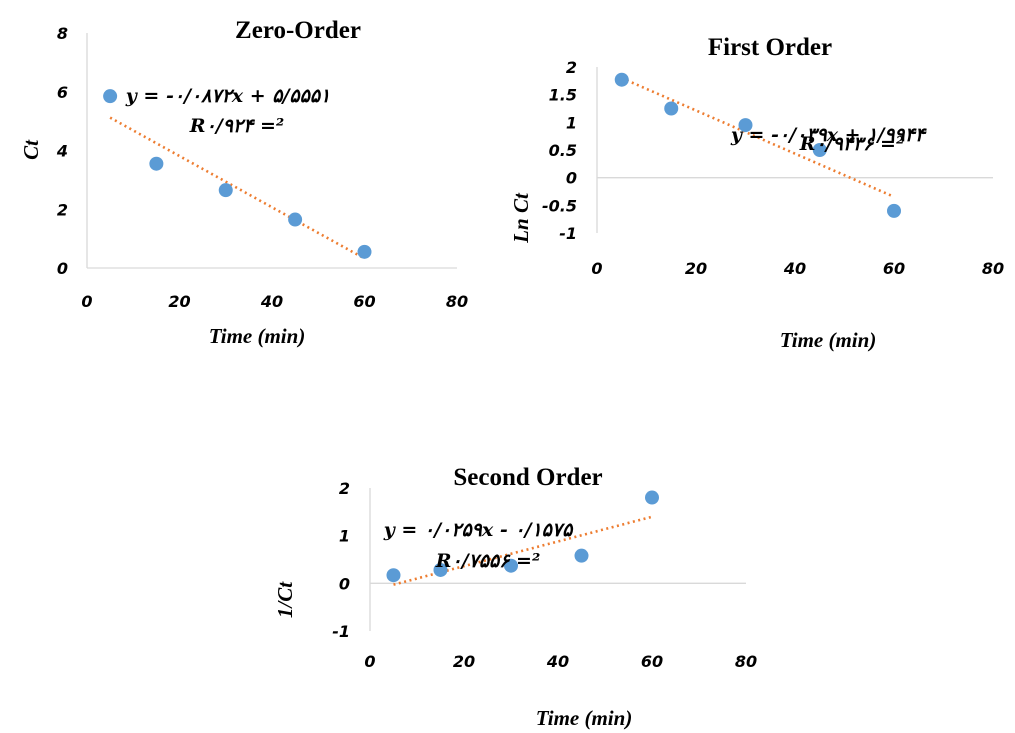 This screenshot has height=733, width=1015. I want to click on chart-title: Zero-Order, so click(298, 30).